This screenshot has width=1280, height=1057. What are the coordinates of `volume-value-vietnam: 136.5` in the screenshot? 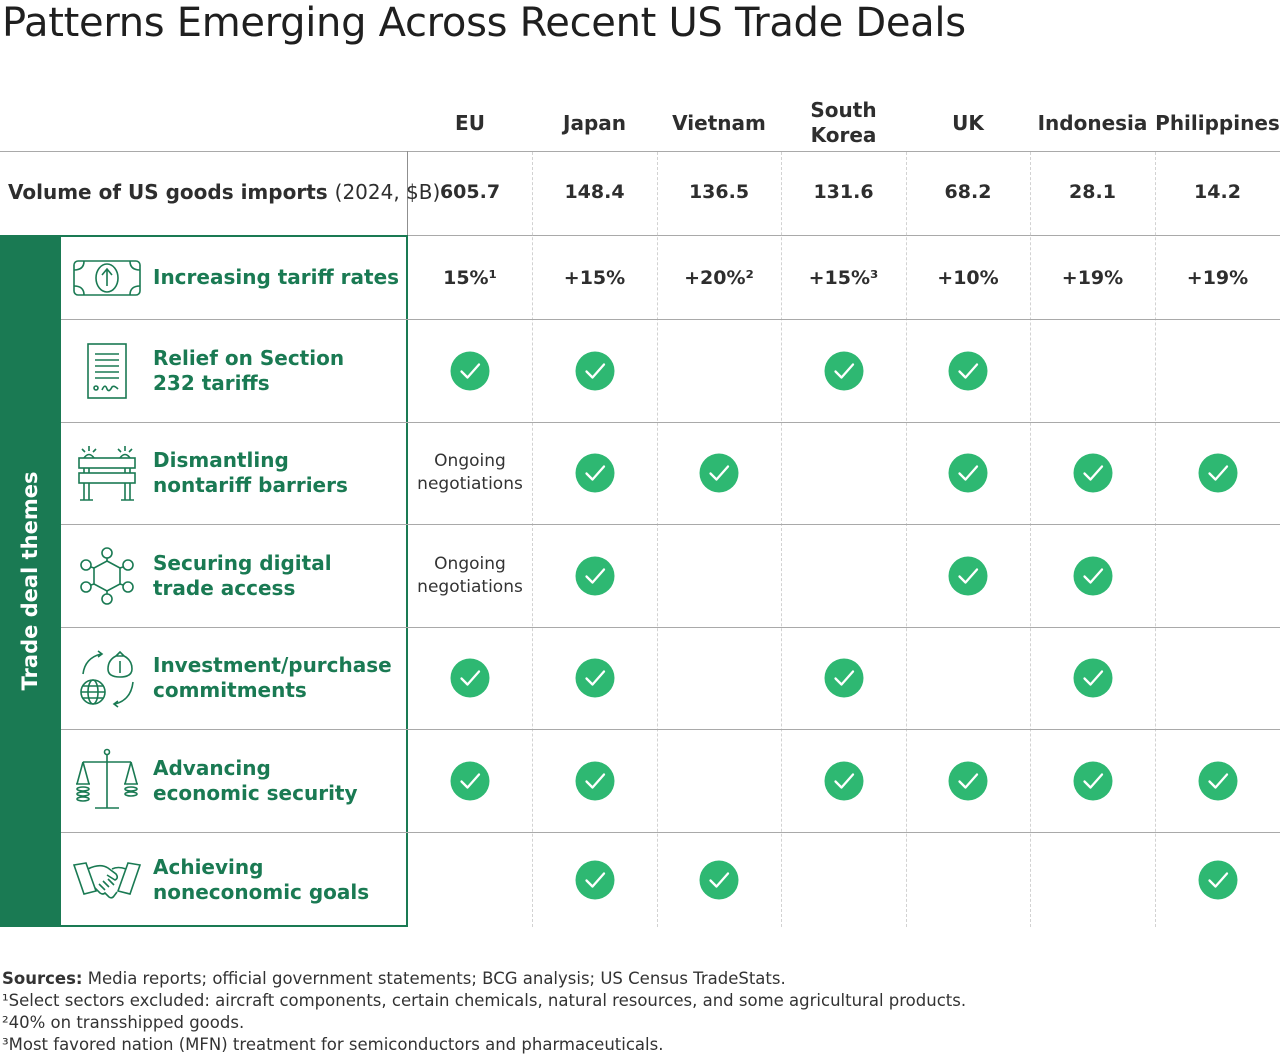 It's located at (719, 192).